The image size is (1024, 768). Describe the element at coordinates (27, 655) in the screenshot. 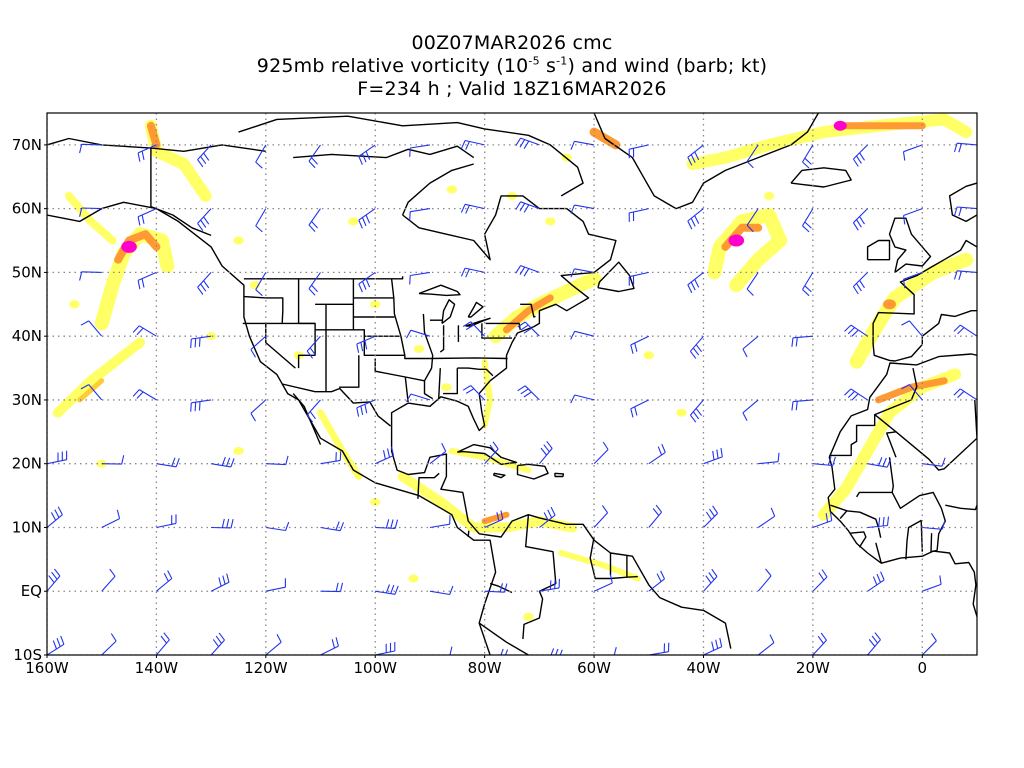

I see `lat-label: 10S` at that location.